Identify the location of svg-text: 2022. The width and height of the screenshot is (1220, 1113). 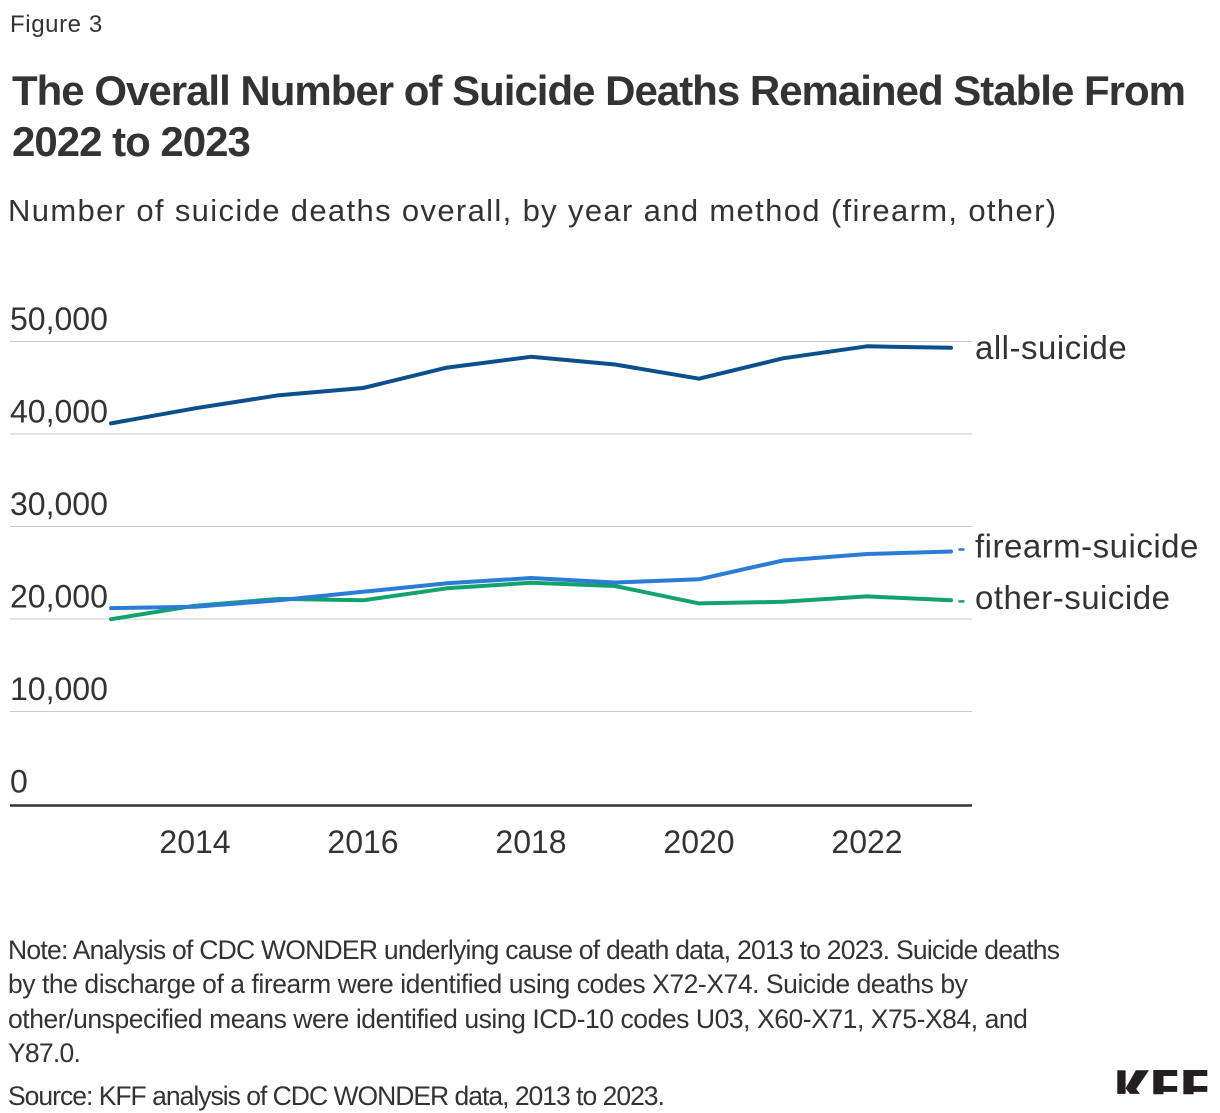
(866, 842).